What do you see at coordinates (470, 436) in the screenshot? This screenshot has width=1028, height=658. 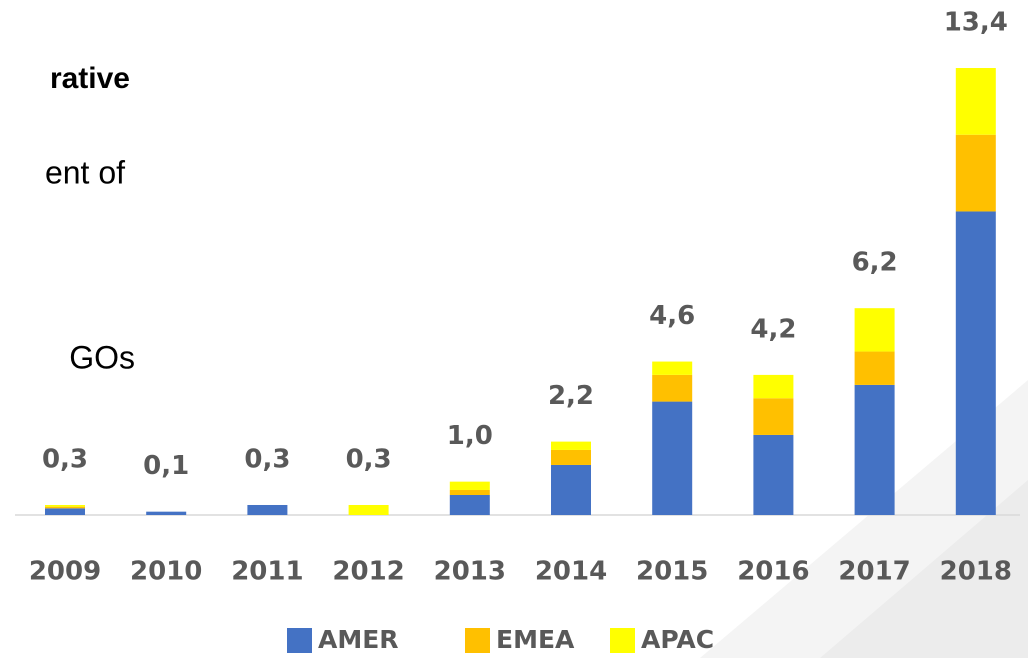 I see `total-label: 1,0` at bounding box center [470, 436].